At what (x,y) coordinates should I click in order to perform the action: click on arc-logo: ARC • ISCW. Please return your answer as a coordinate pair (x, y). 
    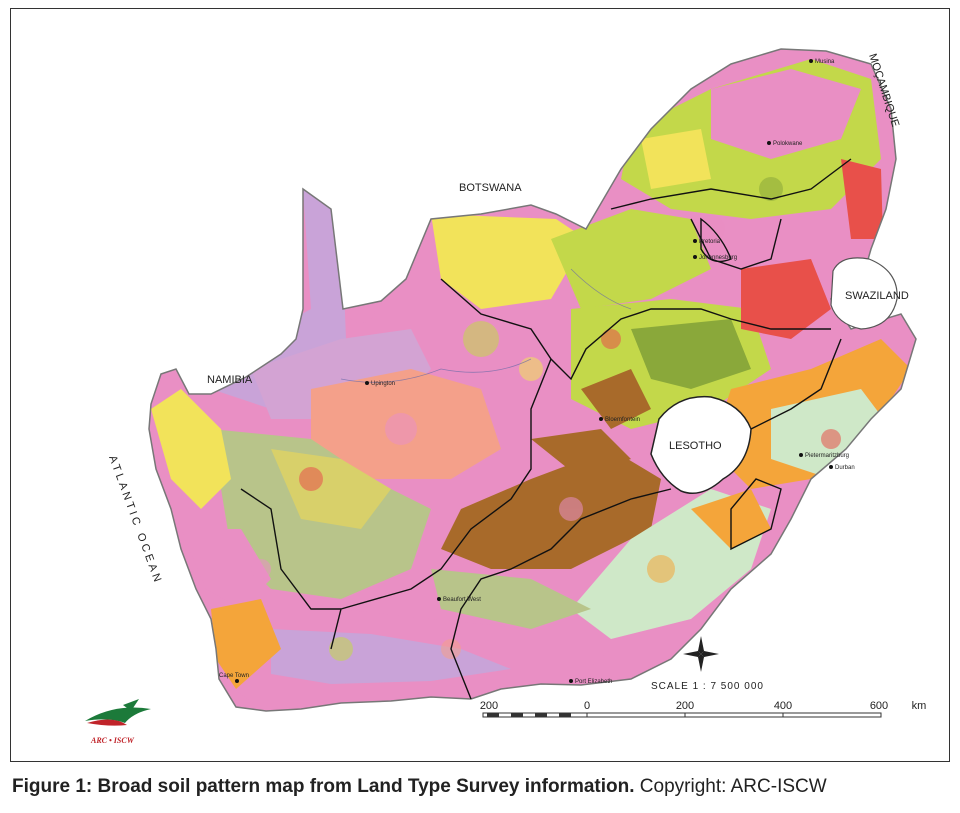
    Looking at the image, I should click on (118, 722).